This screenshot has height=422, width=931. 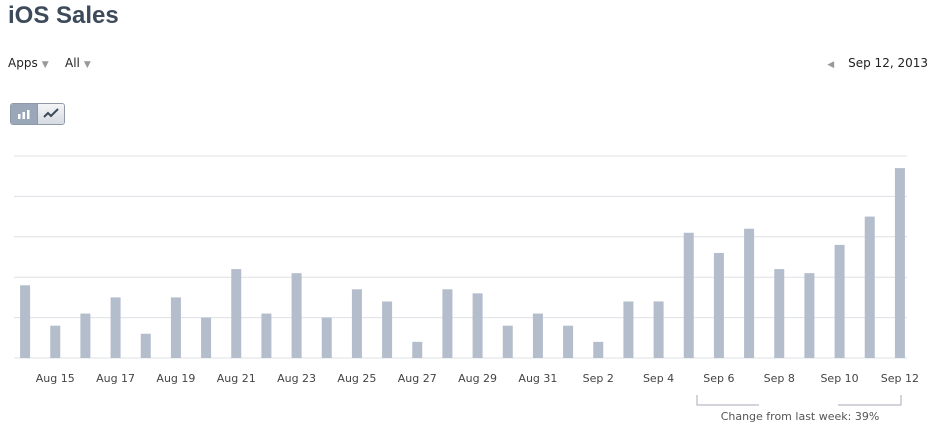 What do you see at coordinates (537, 378) in the screenshot?
I see `x-tick-label: Aug 31` at bounding box center [537, 378].